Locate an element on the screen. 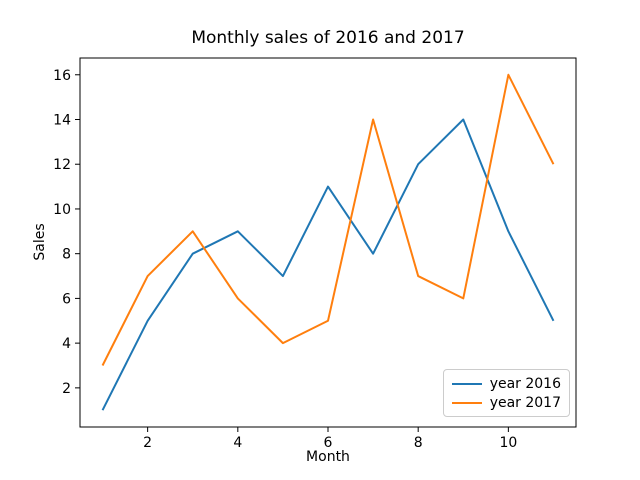 The image size is (640, 480). y-tick-label: 14 is located at coordinates (62, 121).